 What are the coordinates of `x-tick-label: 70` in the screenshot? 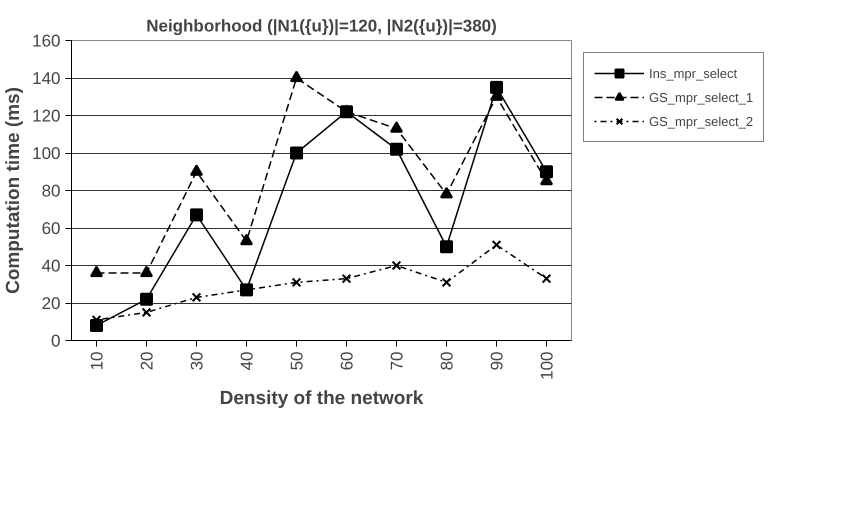 It's located at (397, 360).